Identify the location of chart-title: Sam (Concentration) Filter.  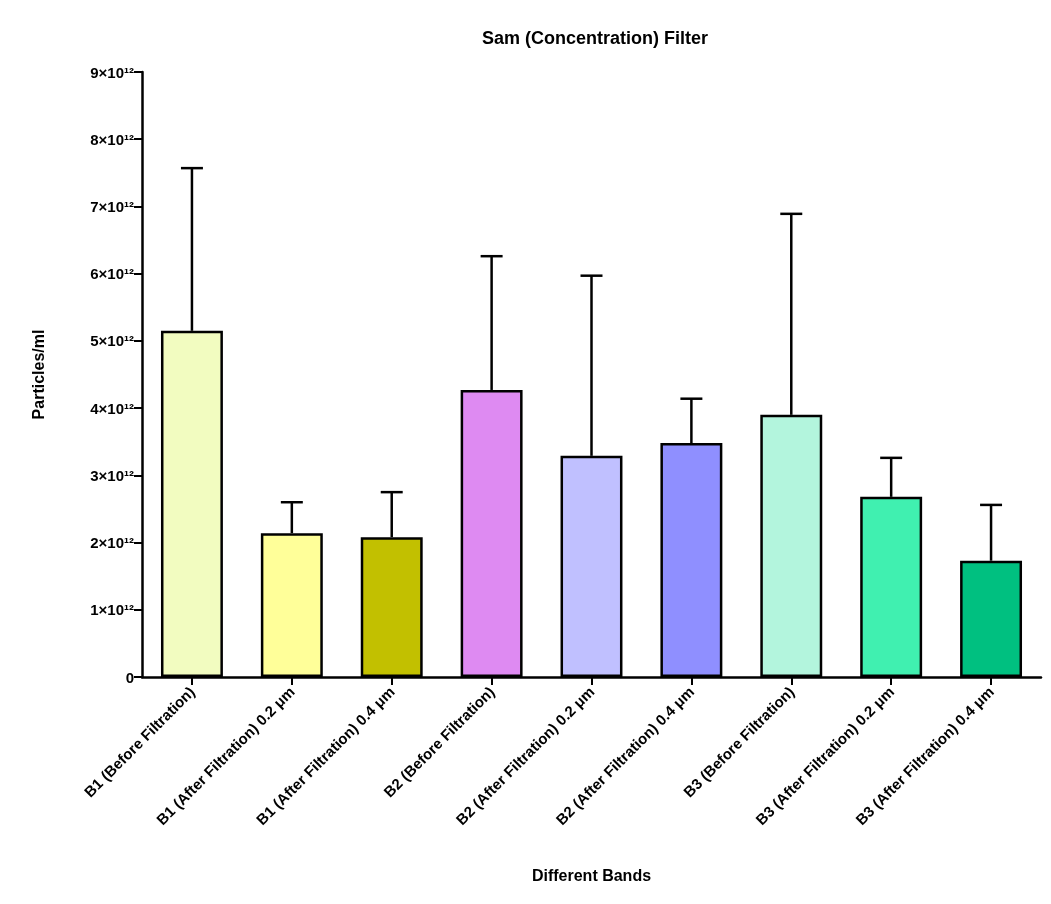
(595, 38).